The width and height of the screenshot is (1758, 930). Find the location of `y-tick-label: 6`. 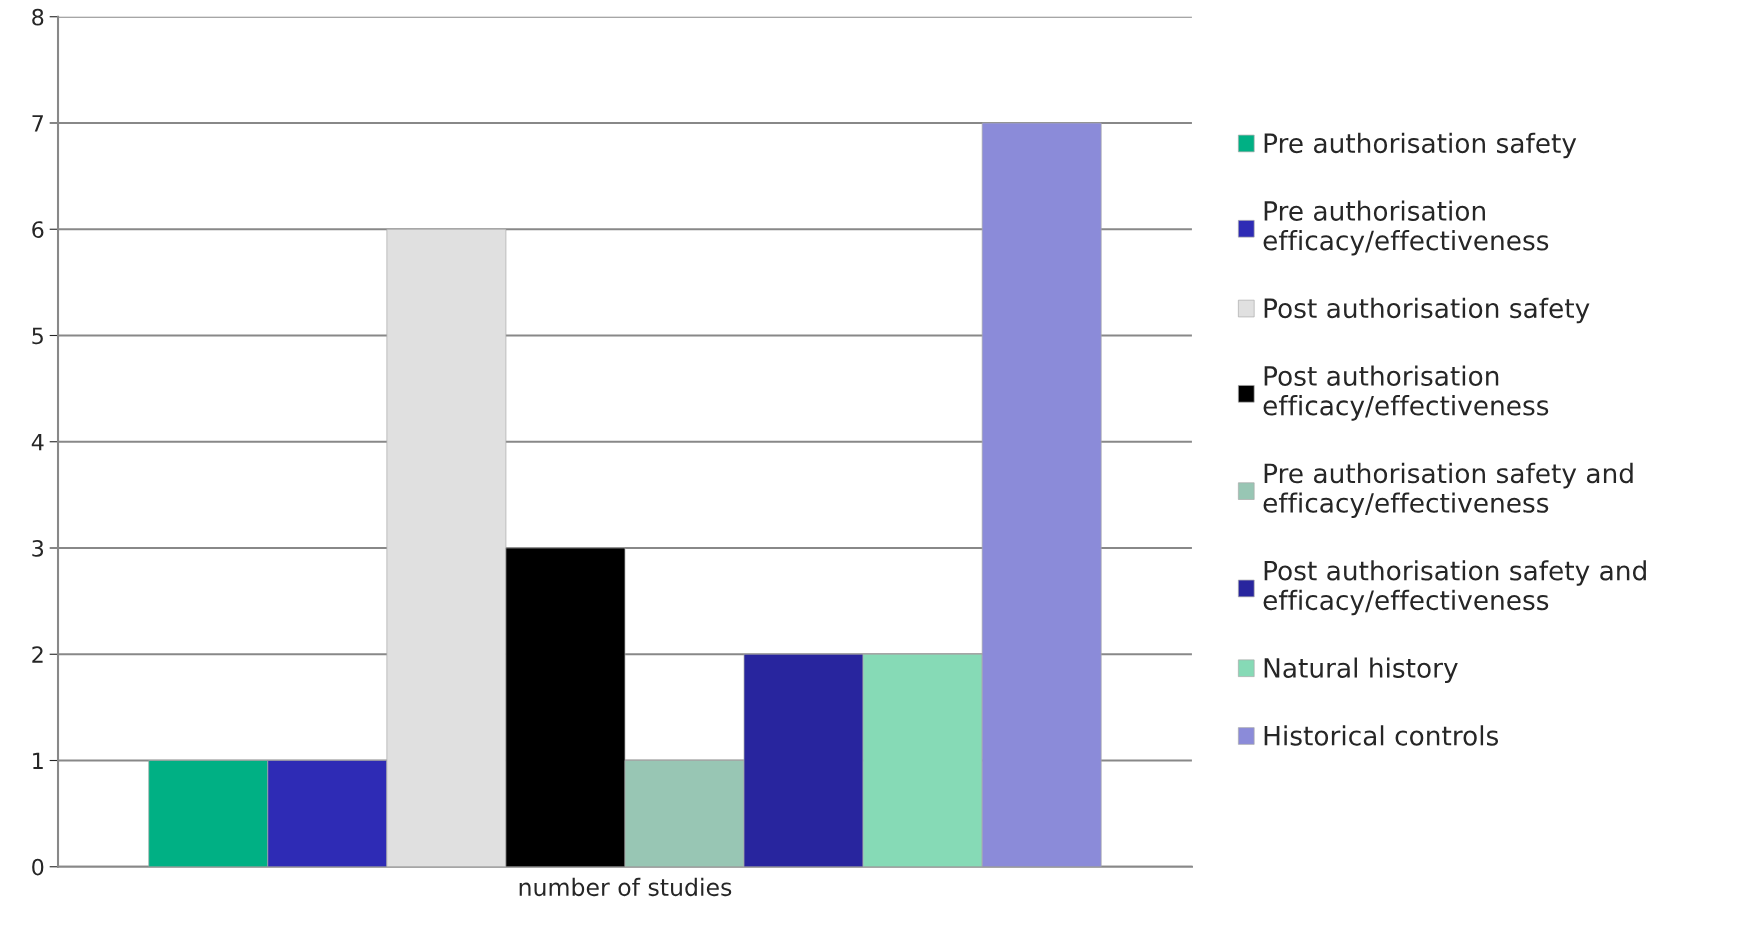

y-tick-label: 6 is located at coordinates (38, 229).